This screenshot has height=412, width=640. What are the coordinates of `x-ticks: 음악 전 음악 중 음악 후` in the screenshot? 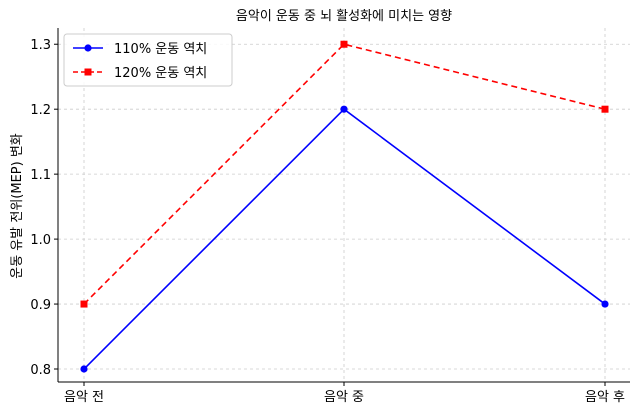 It's located at (344, 393).